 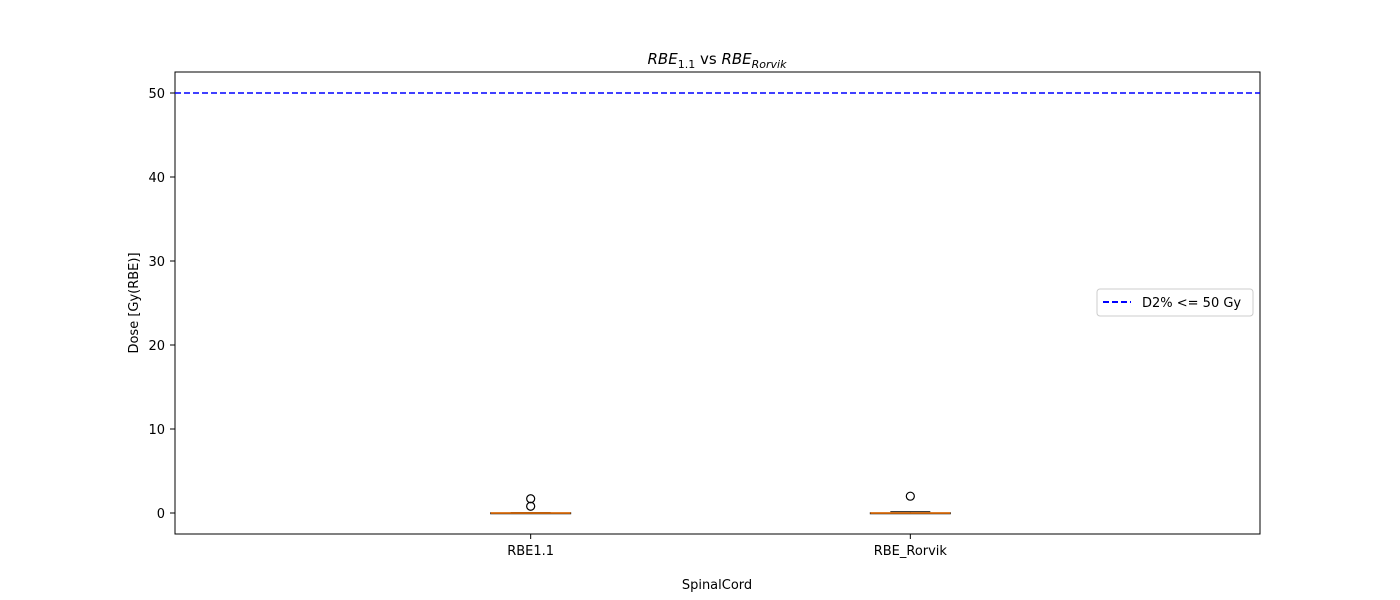 What do you see at coordinates (156, 346) in the screenshot?
I see `y-tick-label: 20` at bounding box center [156, 346].